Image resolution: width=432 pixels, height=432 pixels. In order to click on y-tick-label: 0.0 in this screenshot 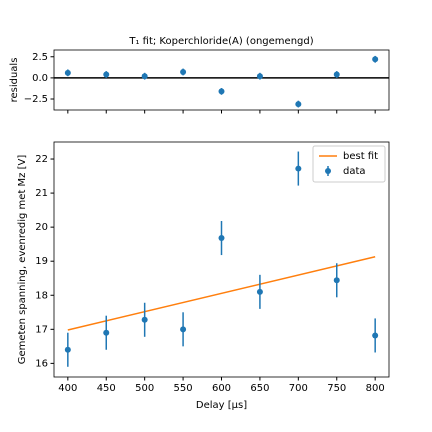, I will do `click(40, 78)`.